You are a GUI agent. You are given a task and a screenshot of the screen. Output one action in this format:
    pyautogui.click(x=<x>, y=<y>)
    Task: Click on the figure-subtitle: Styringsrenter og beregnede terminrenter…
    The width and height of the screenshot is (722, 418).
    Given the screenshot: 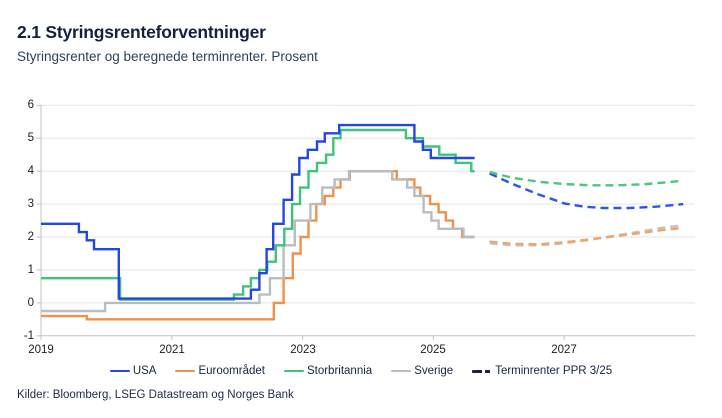 What is the action you would take?
    pyautogui.click(x=167, y=56)
    